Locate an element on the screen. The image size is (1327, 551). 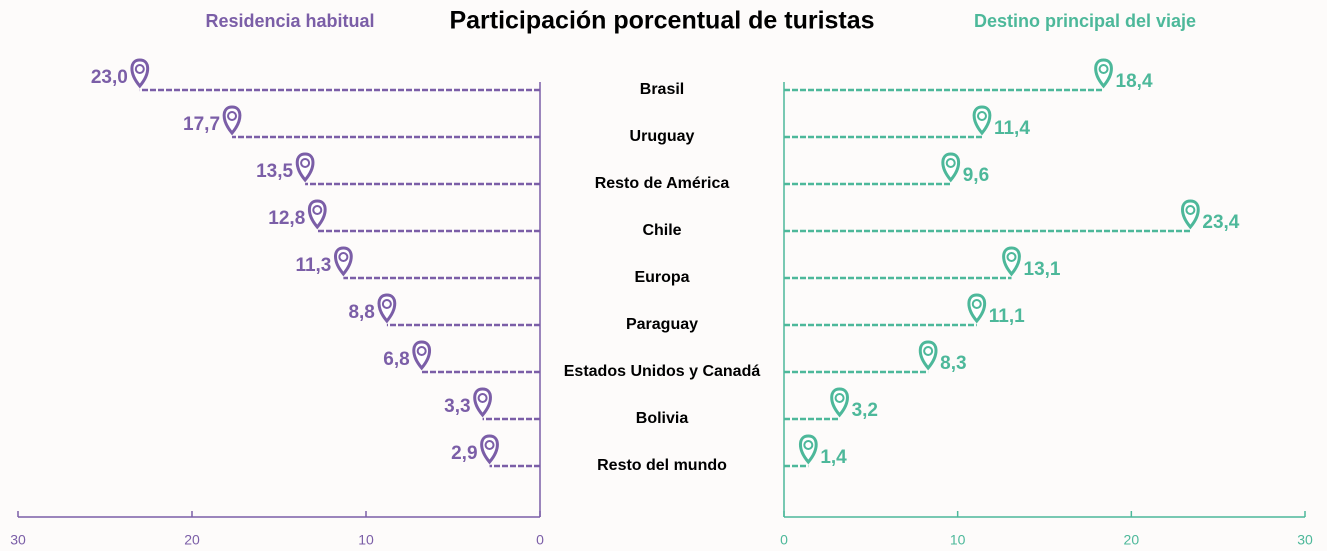
data-label: 1,4 is located at coordinates (833, 457).